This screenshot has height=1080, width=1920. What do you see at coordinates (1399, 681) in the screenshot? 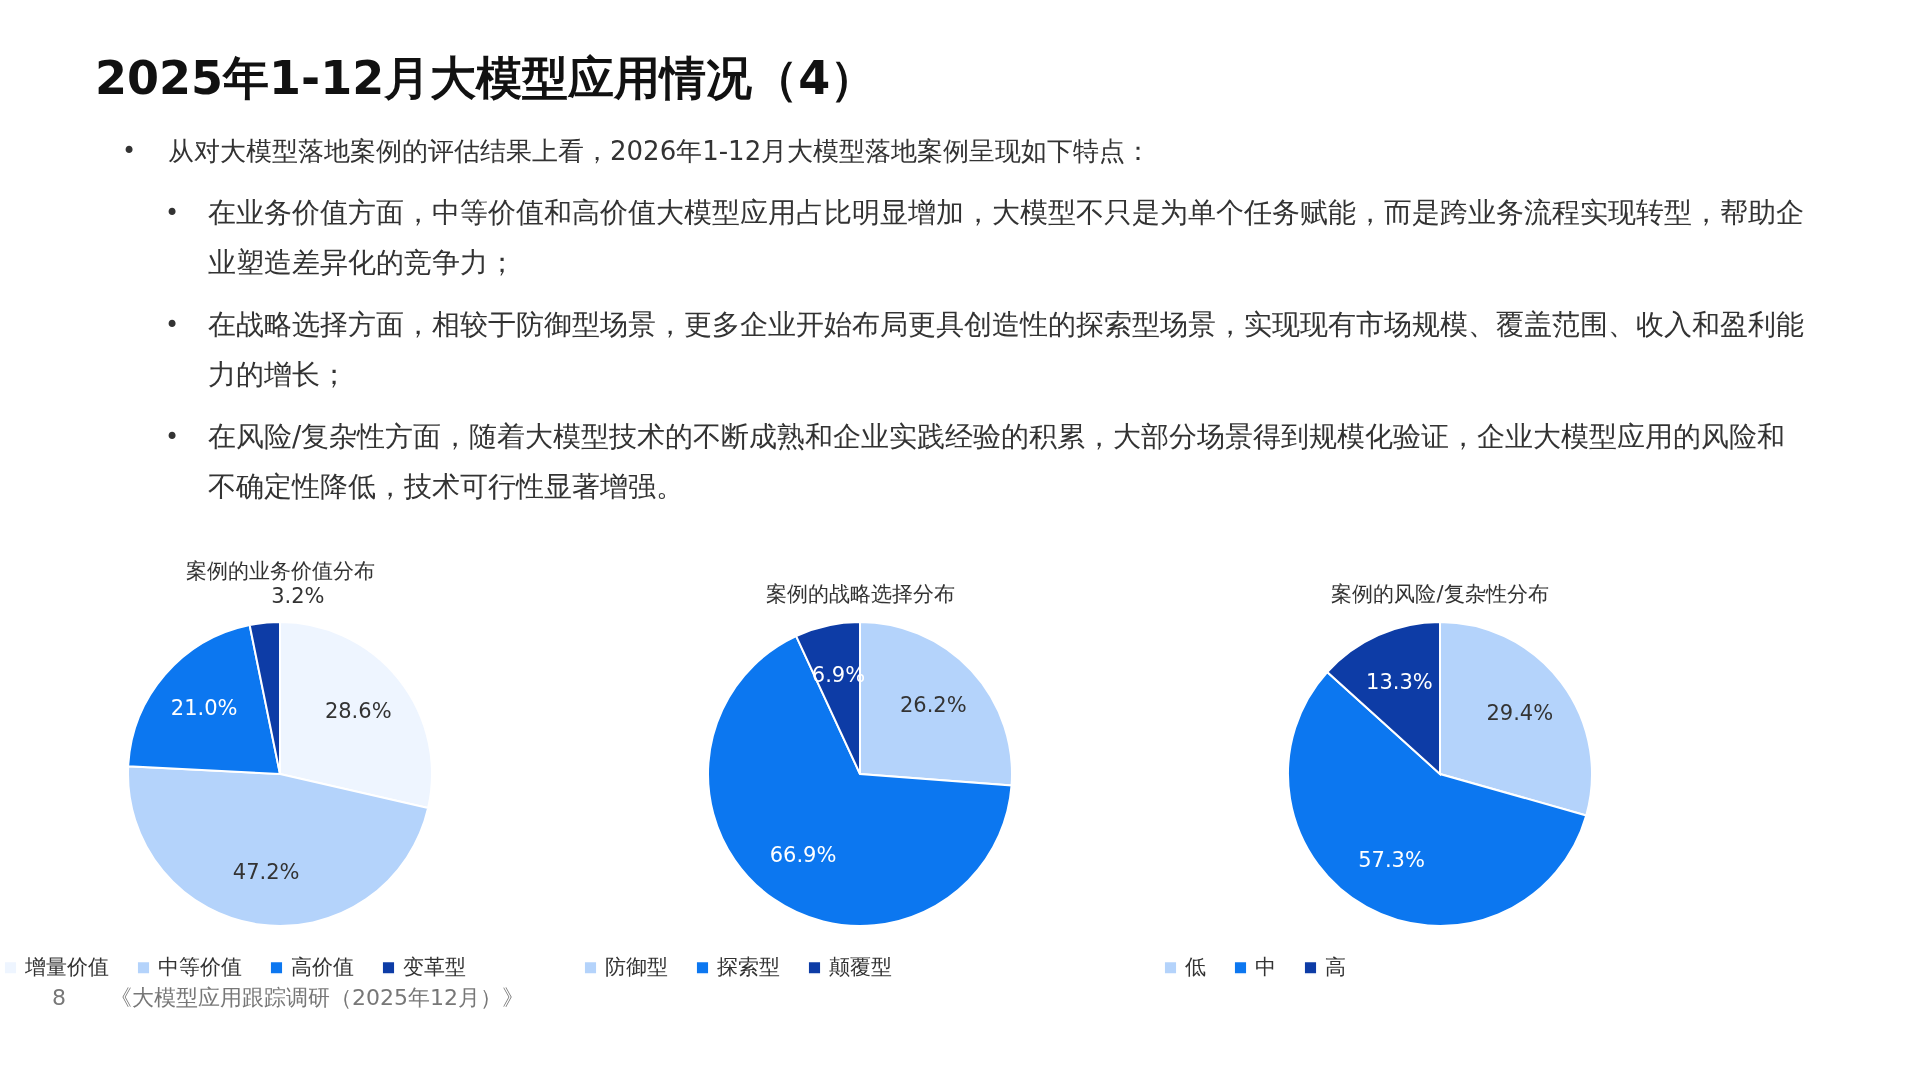
I see `data-label: 13.3%` at bounding box center [1399, 681].